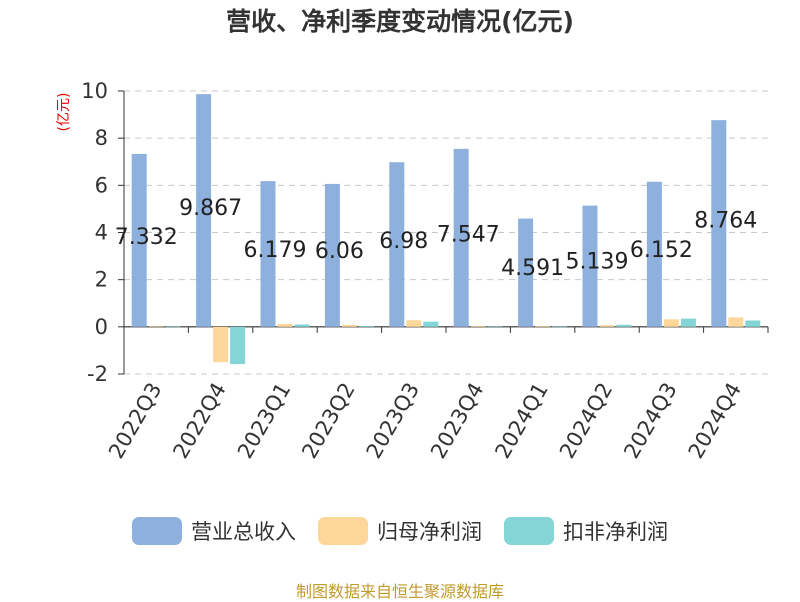 The width and height of the screenshot is (800, 602). What do you see at coordinates (597, 262) in the screenshot?
I see `bar-value-label: 5.139` at bounding box center [597, 262].